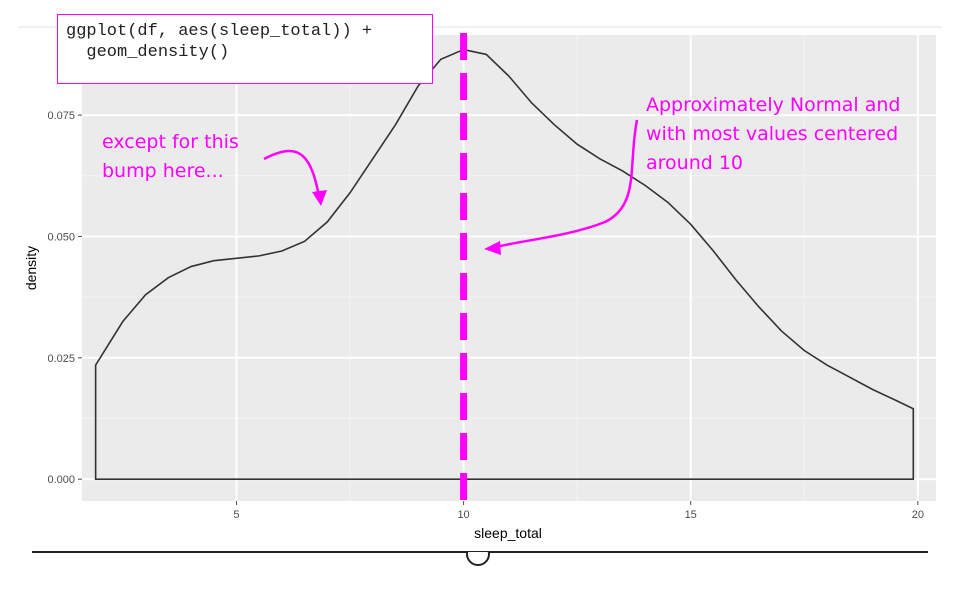 This screenshot has height=600, width=960. Describe the element at coordinates (918, 515) in the screenshot. I see `x-tick-label: 20` at that location.